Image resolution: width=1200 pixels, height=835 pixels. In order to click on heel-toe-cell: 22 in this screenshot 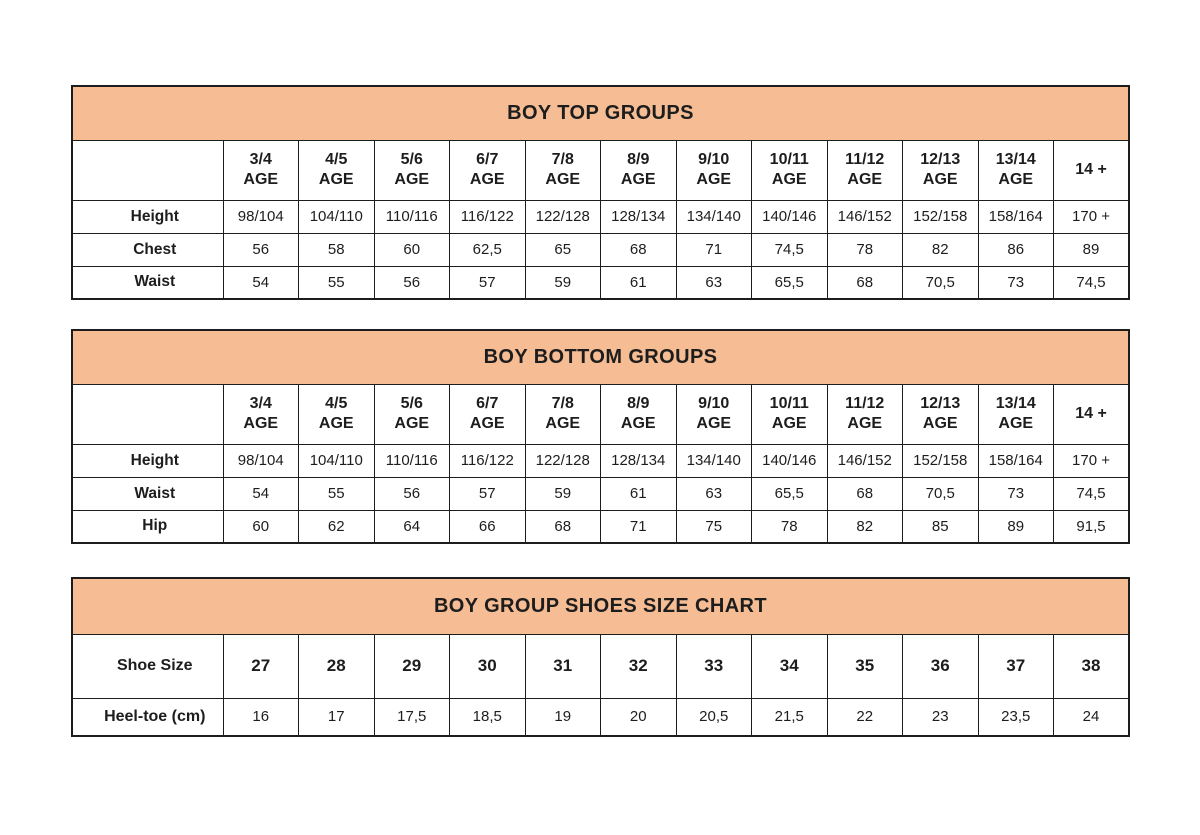, I will do `click(864, 717)`.